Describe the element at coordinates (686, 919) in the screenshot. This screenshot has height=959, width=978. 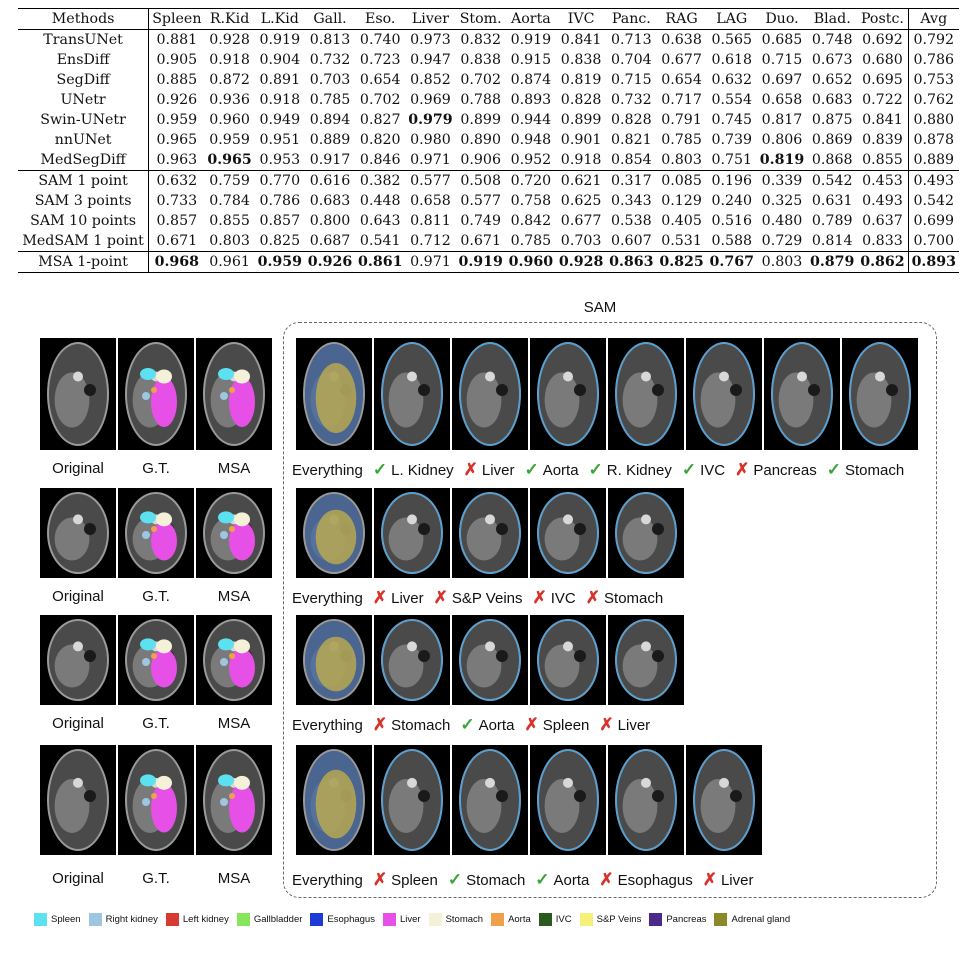
I see `legend-label: Pancreas` at that location.